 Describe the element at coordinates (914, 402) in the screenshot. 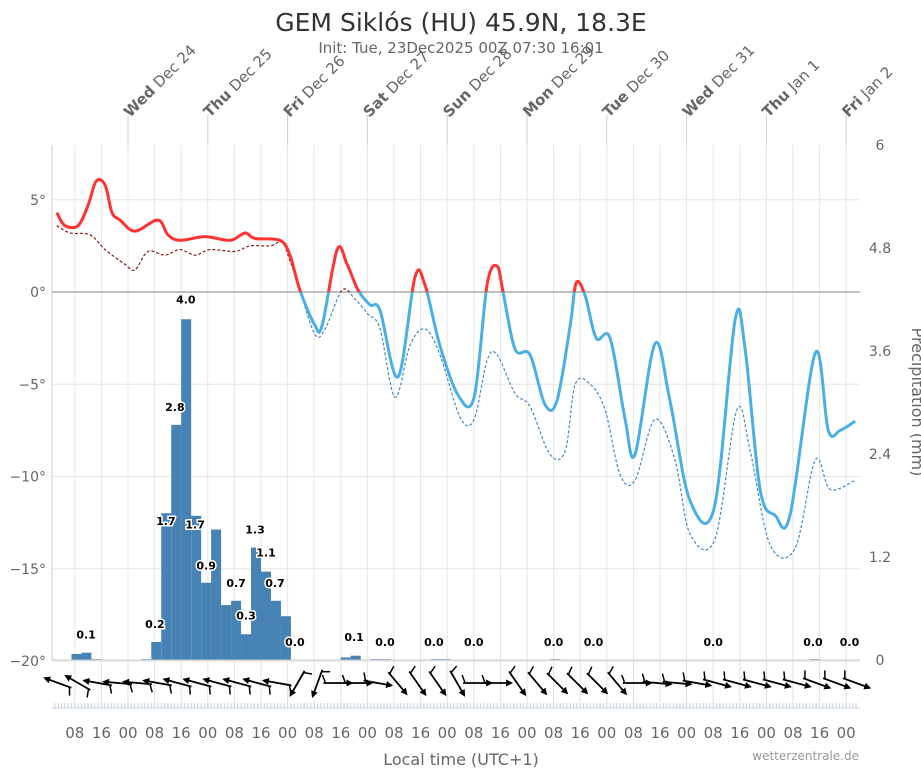

I see `right-axis-title: Precipitation (mm)` at that location.